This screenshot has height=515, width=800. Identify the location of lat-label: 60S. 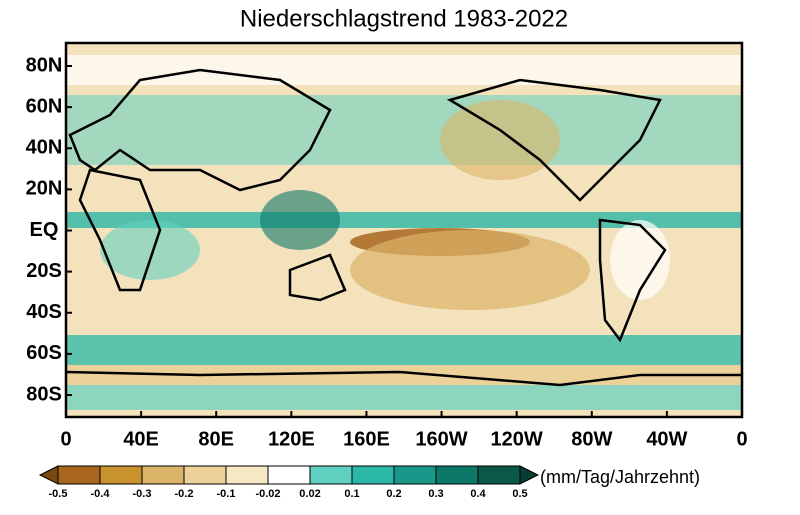
(44, 353).